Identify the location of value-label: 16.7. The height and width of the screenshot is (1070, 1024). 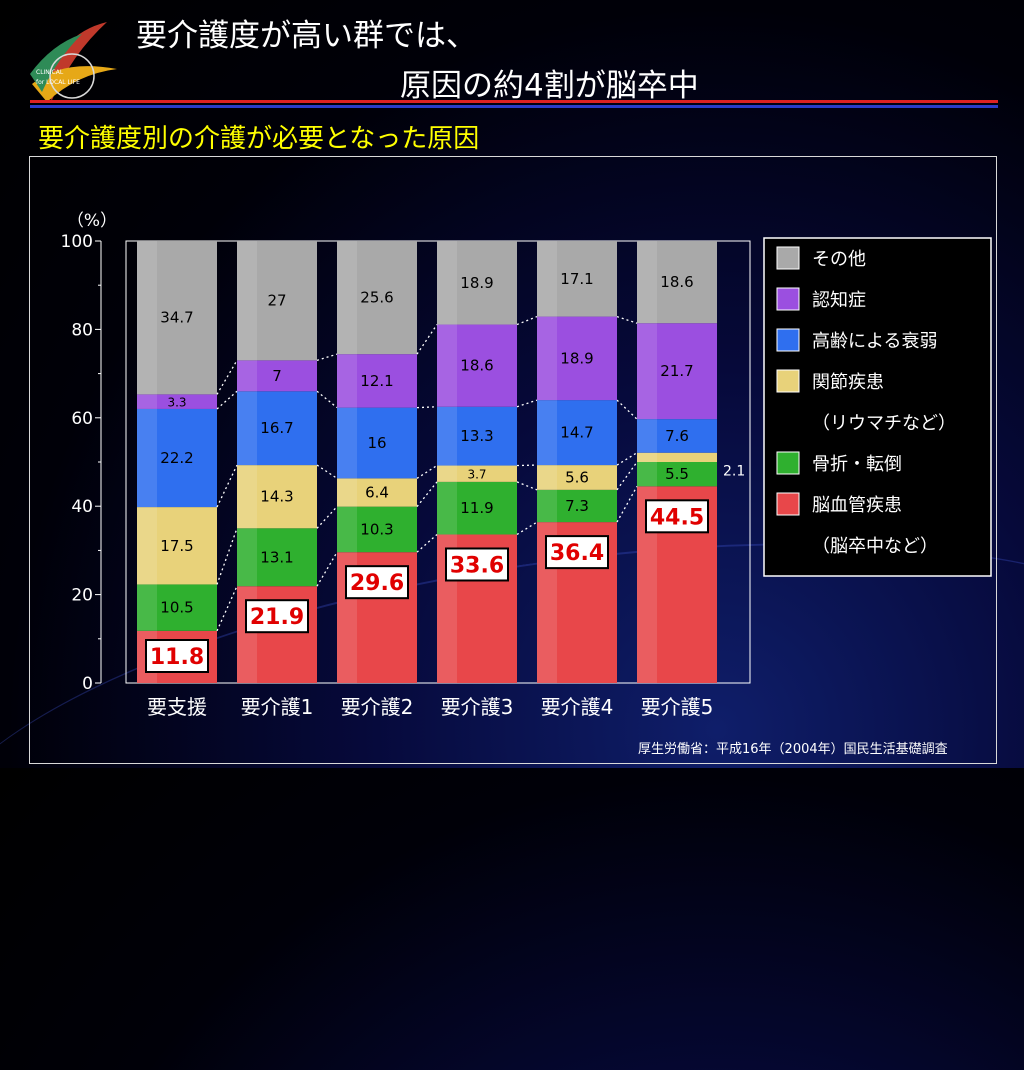
(276, 428).